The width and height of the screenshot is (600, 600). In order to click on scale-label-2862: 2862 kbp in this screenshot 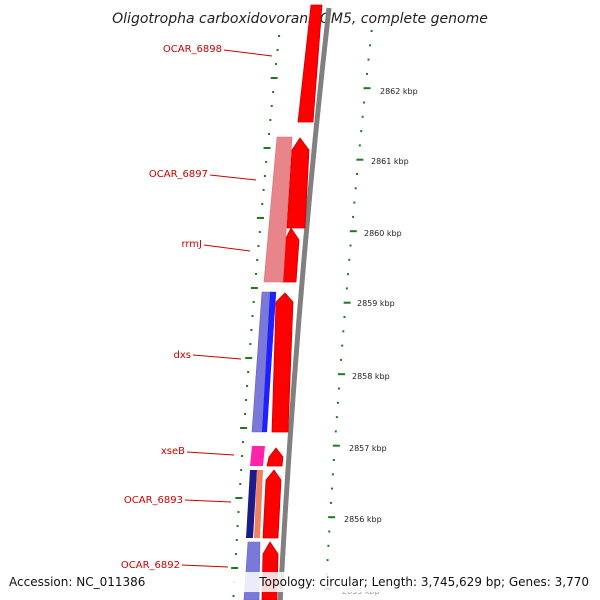, I will do `click(399, 91)`.